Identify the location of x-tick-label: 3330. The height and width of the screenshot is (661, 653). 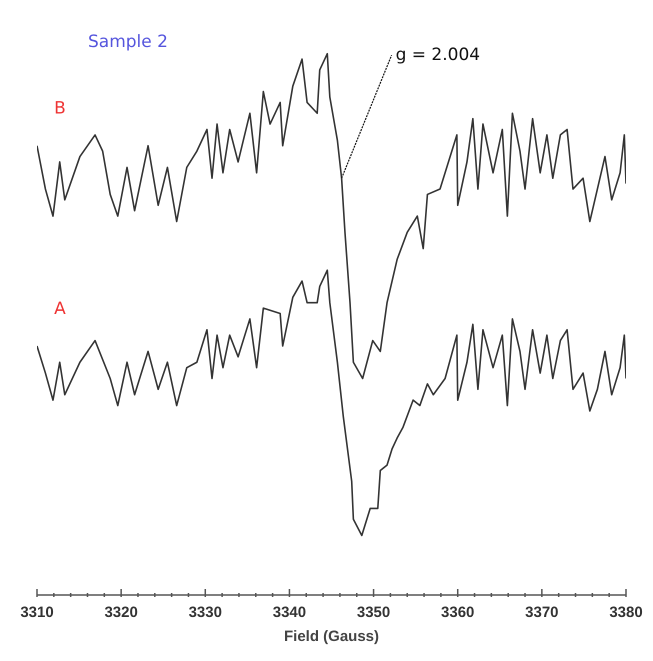
(205, 612).